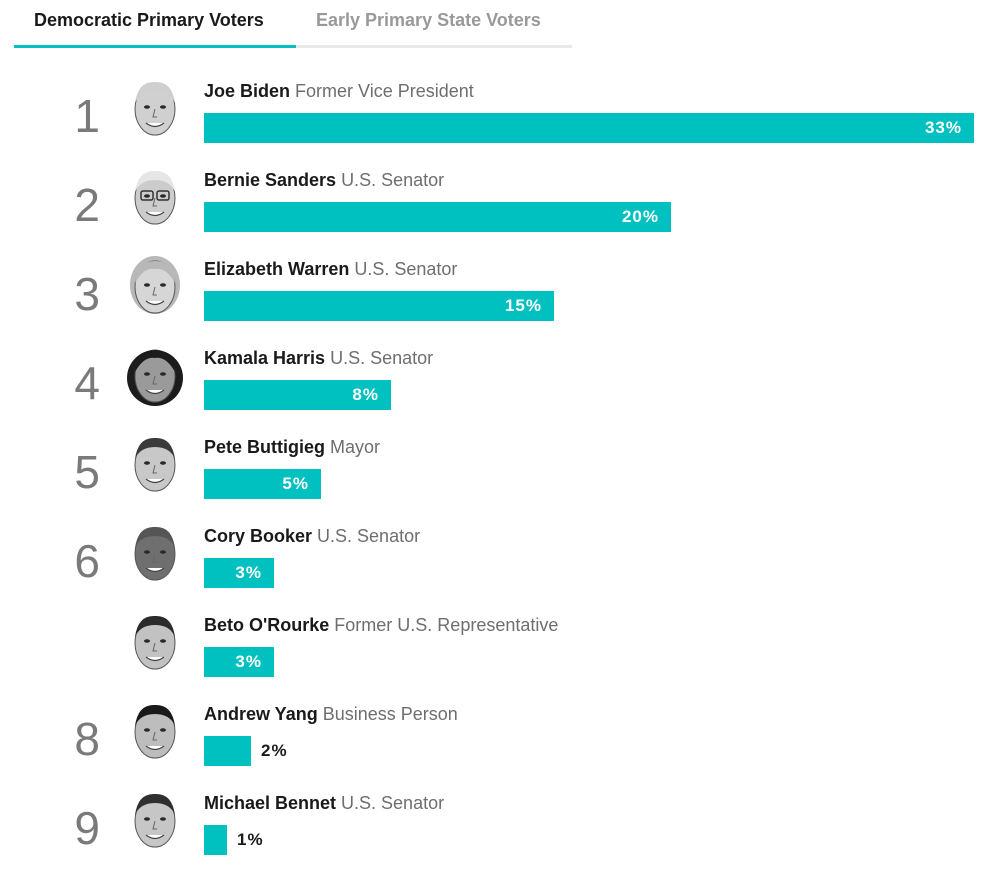 The image size is (1005, 878). What do you see at coordinates (247, 91) in the screenshot?
I see `candidate-name: Joe Biden` at bounding box center [247, 91].